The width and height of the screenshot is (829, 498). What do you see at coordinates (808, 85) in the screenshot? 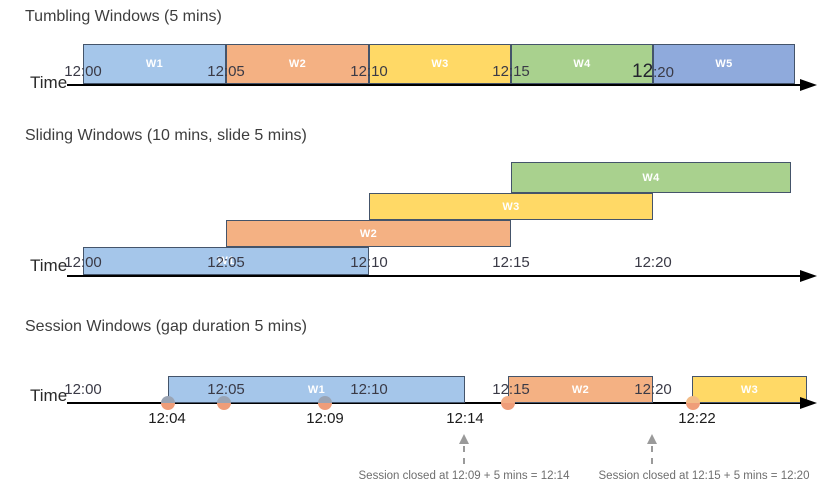
I see `tumbling-axis-arrowhead-icon` at bounding box center [808, 85].